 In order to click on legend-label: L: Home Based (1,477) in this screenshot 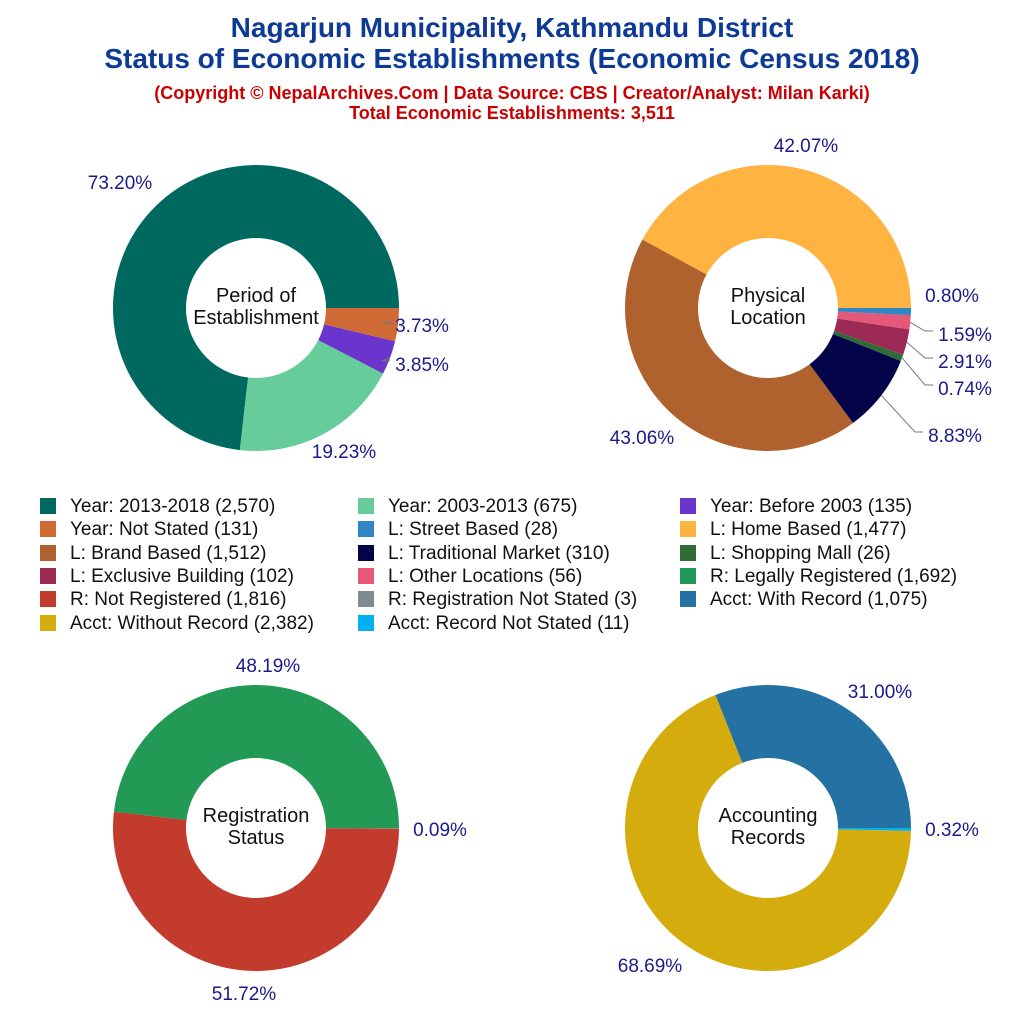, I will do `click(808, 530)`.